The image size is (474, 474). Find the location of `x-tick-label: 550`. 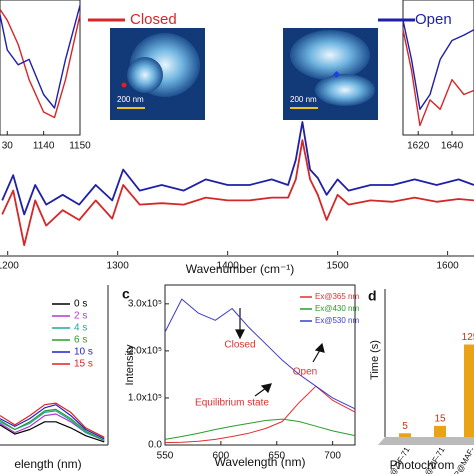

x-tick-label: 550 is located at coordinates (165, 456).